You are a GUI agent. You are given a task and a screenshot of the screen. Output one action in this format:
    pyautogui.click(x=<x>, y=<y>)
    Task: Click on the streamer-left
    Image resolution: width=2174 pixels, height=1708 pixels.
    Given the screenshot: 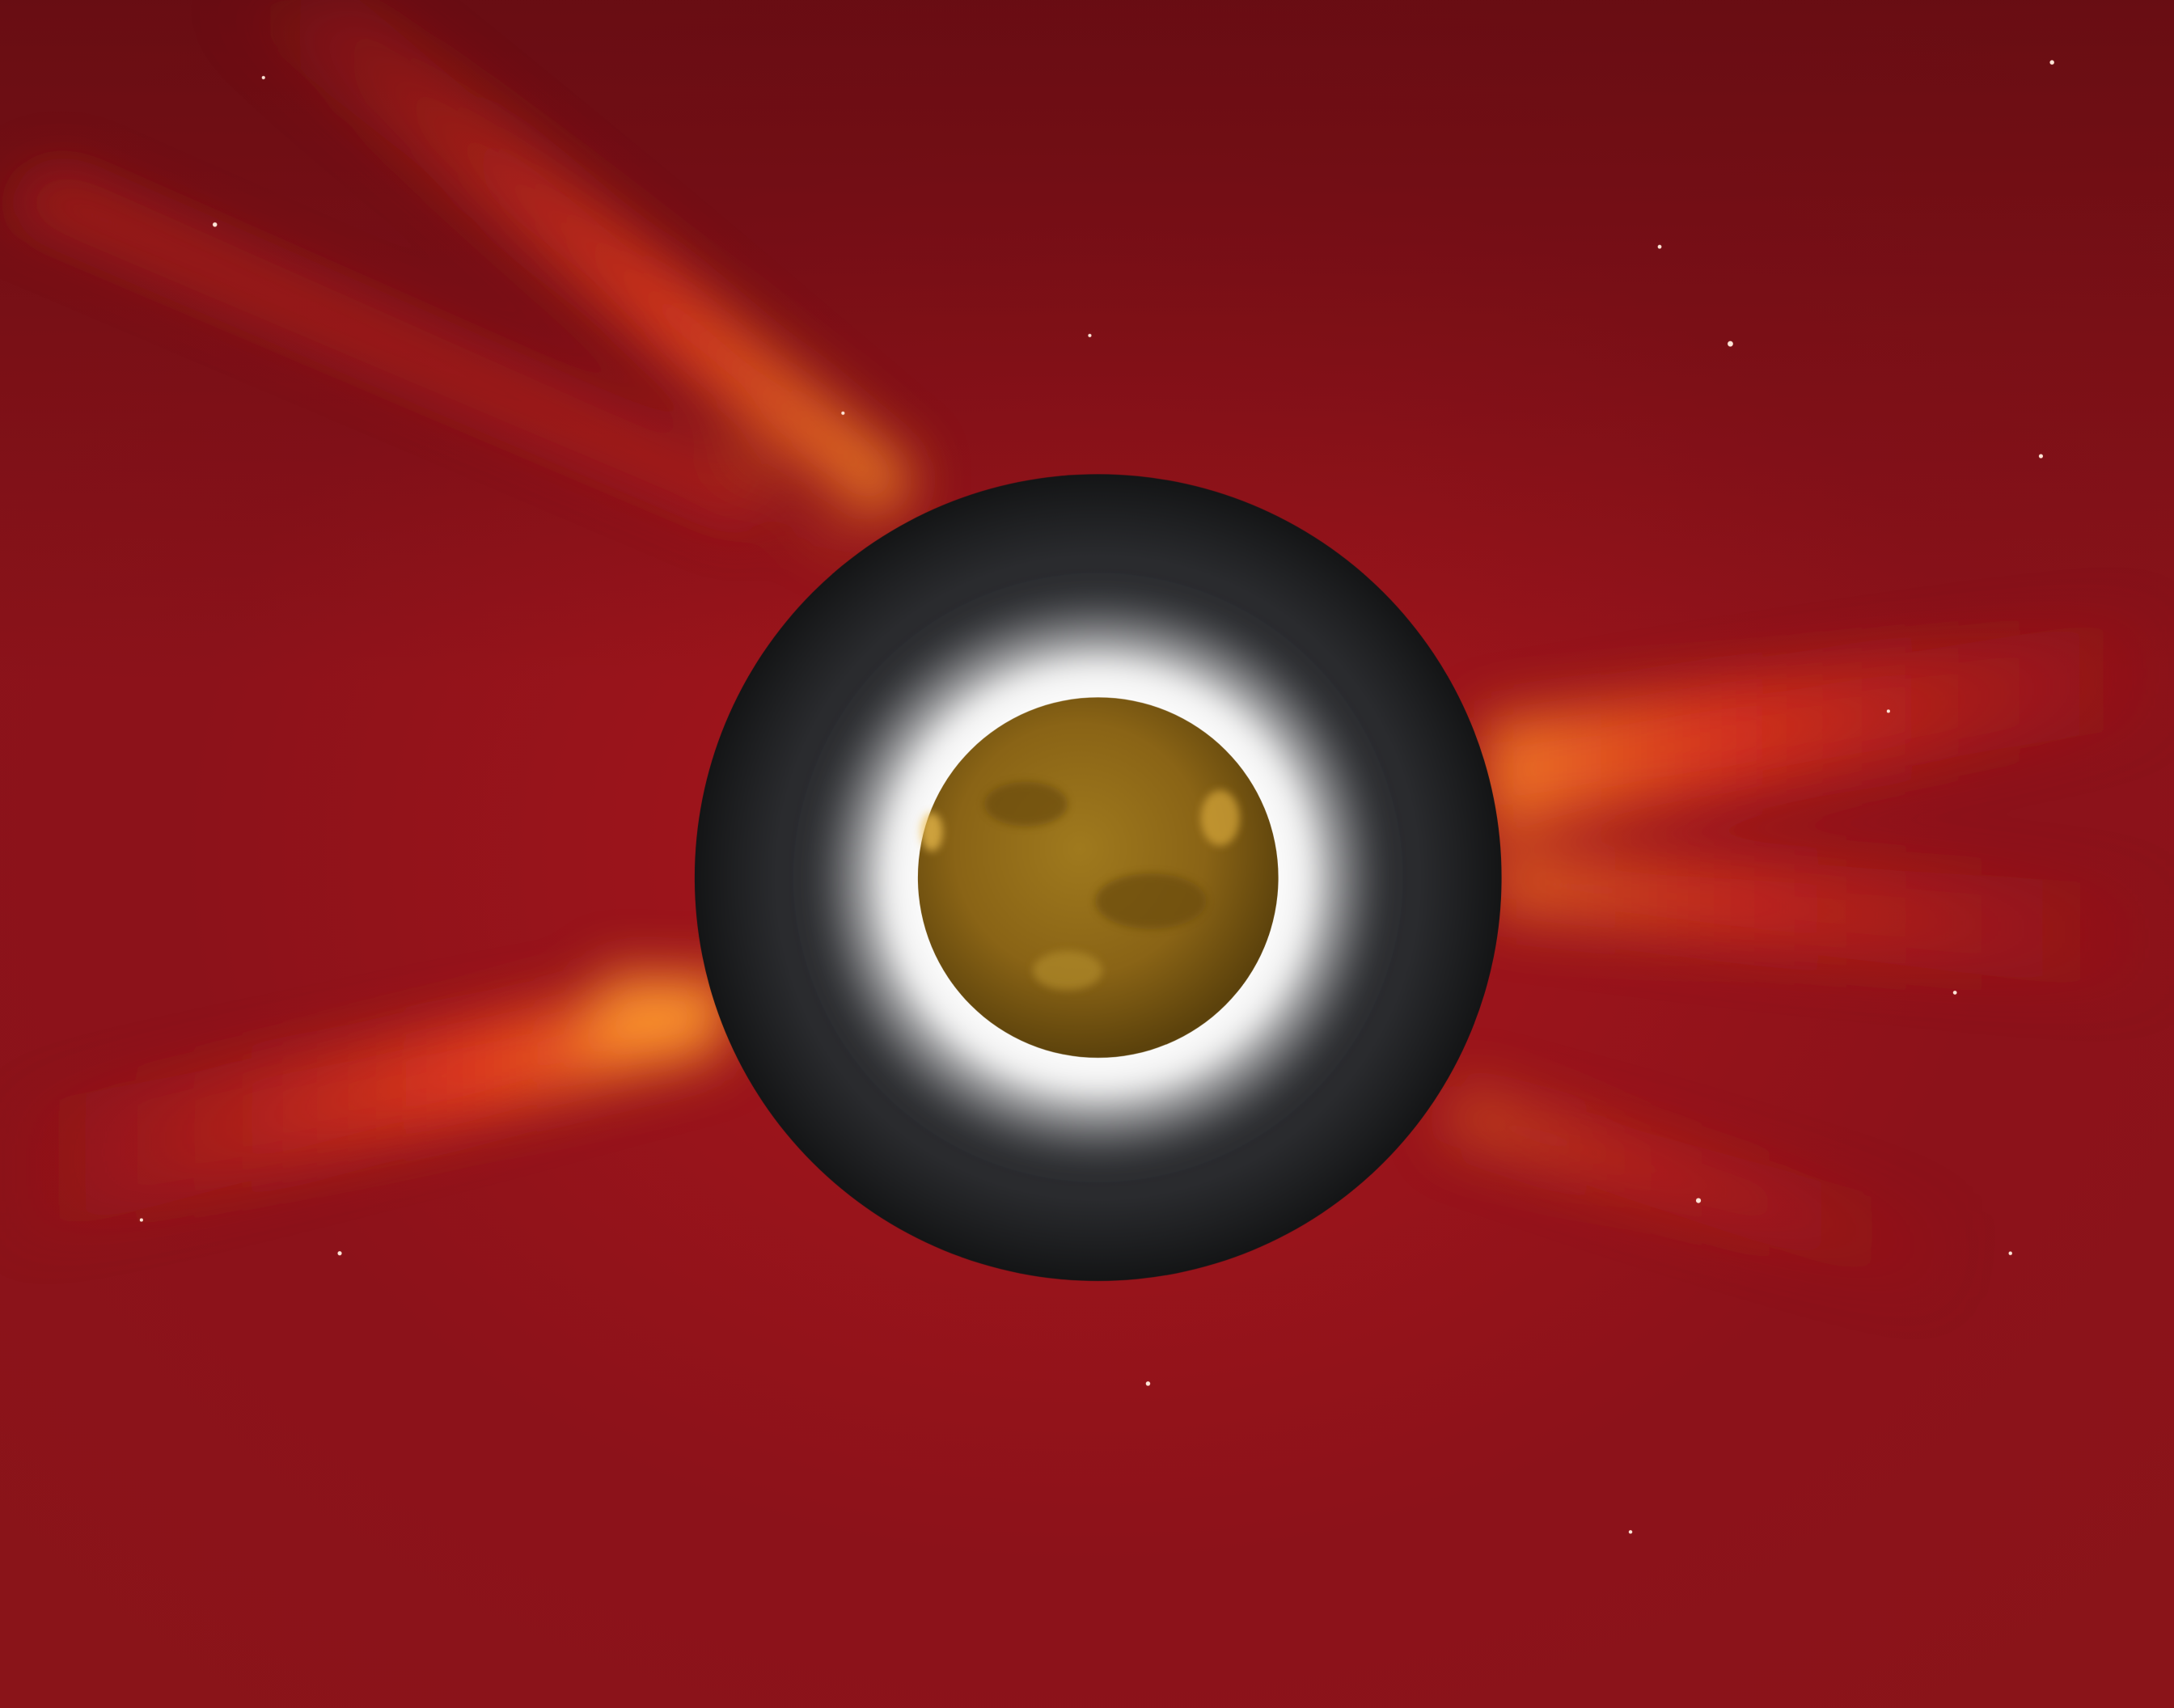 What is the action you would take?
    pyautogui.click(x=367, y=1109)
    